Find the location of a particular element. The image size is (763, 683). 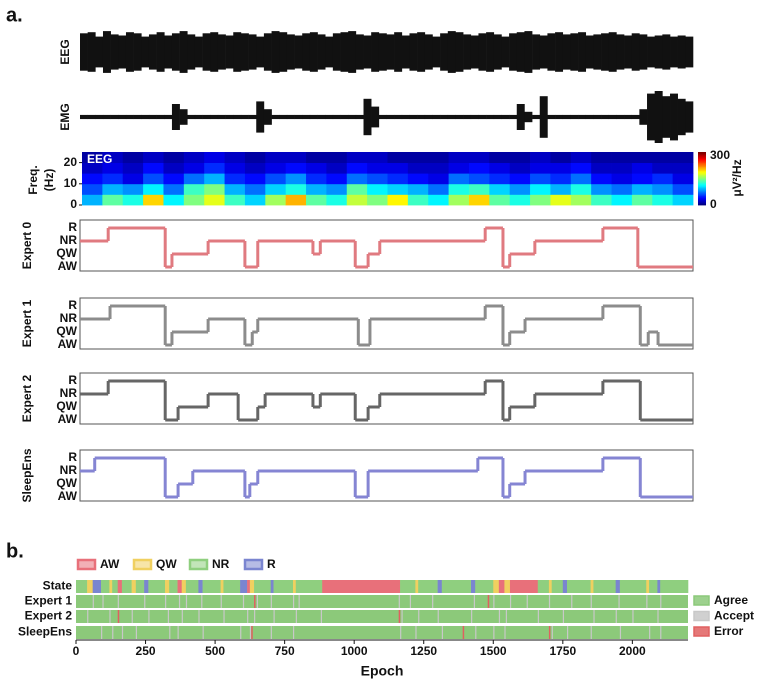

y-tick-label: 10 is located at coordinates (71, 183).